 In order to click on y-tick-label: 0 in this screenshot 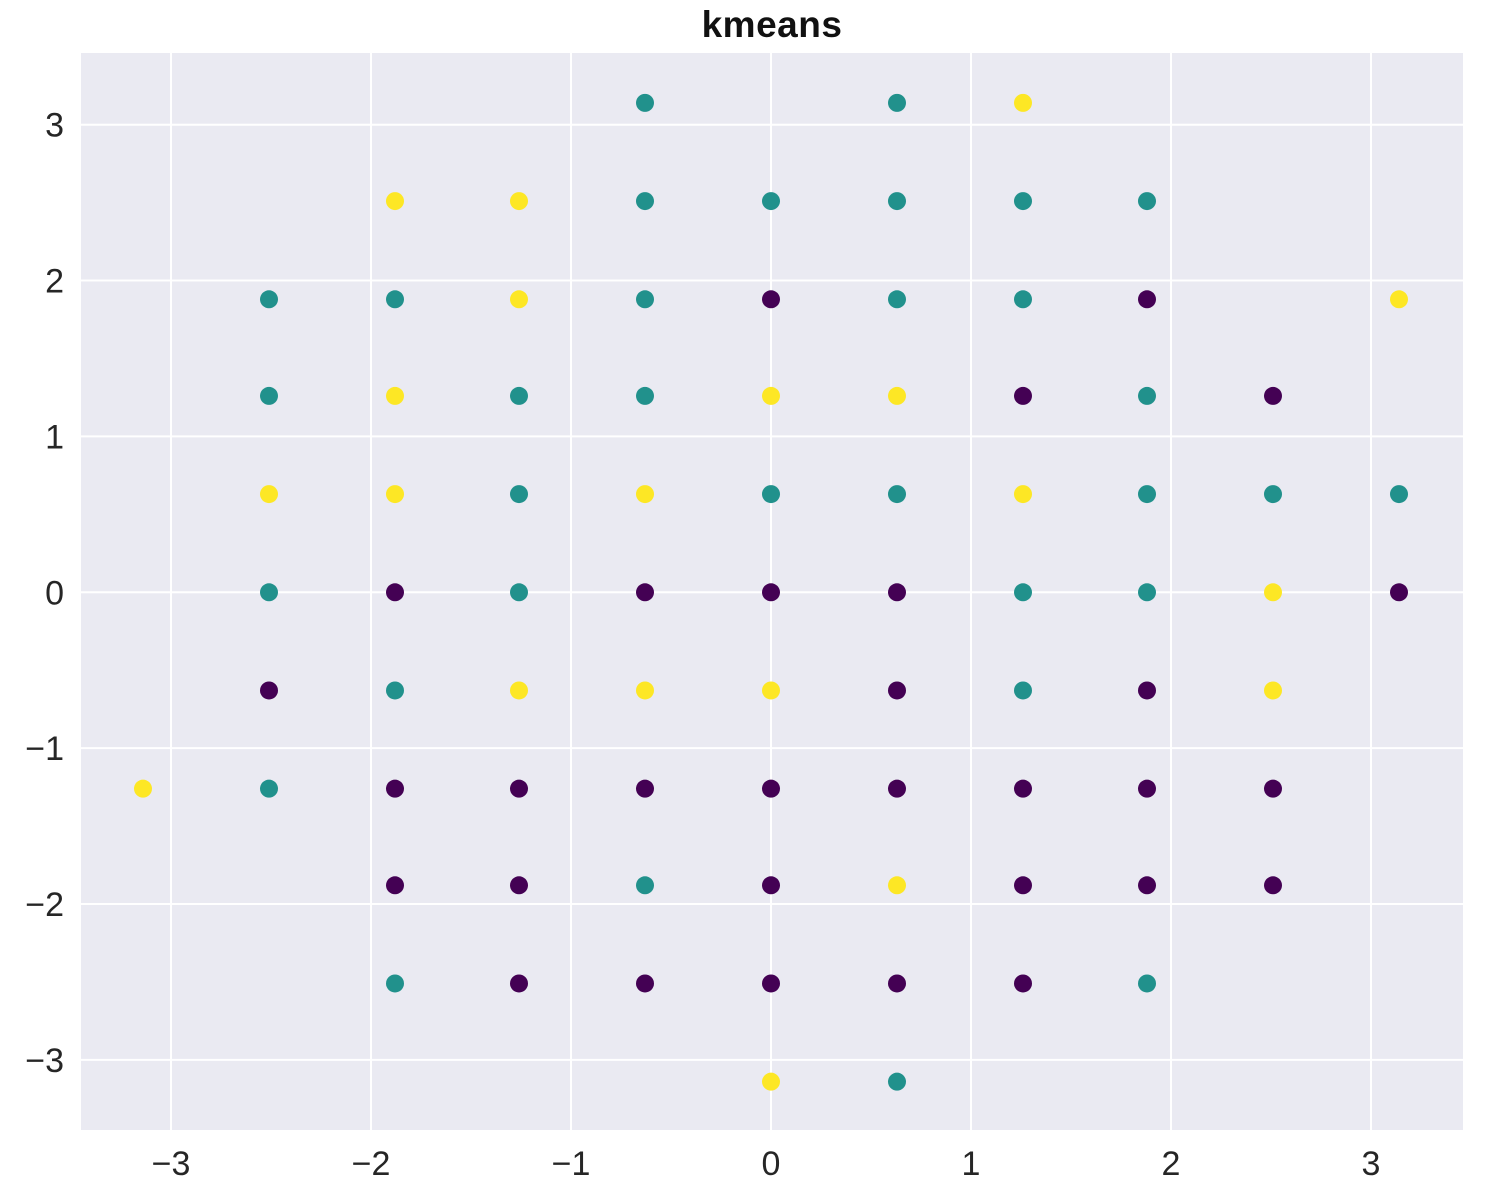, I will do `click(54, 593)`.